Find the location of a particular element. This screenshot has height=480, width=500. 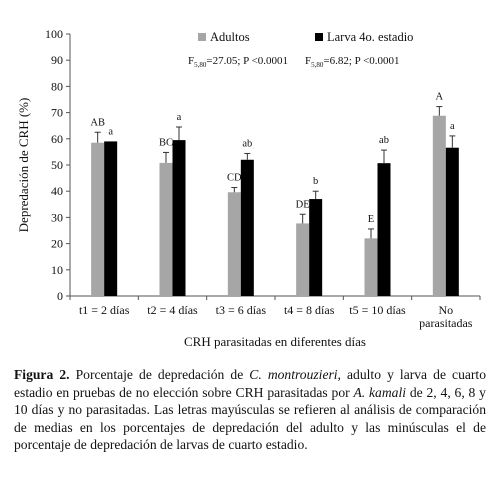

anova-stat: F5,80=27.05; P <0.0001 is located at coordinates (238, 62).